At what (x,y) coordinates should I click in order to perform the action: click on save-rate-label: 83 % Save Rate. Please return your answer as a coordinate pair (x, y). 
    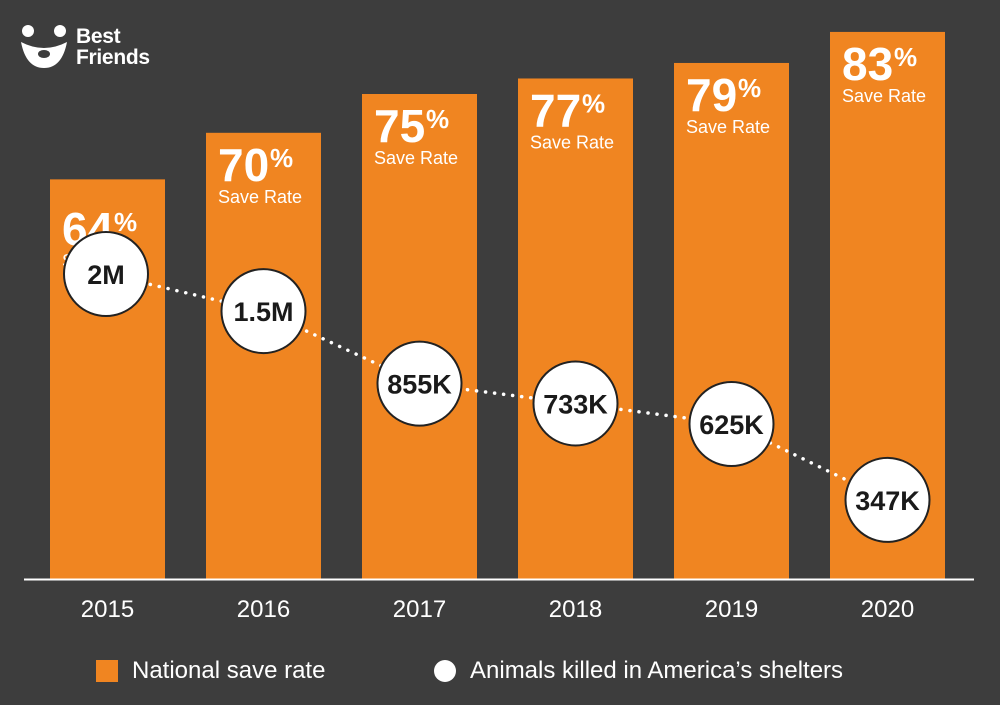
    Looking at the image, I should click on (884, 72).